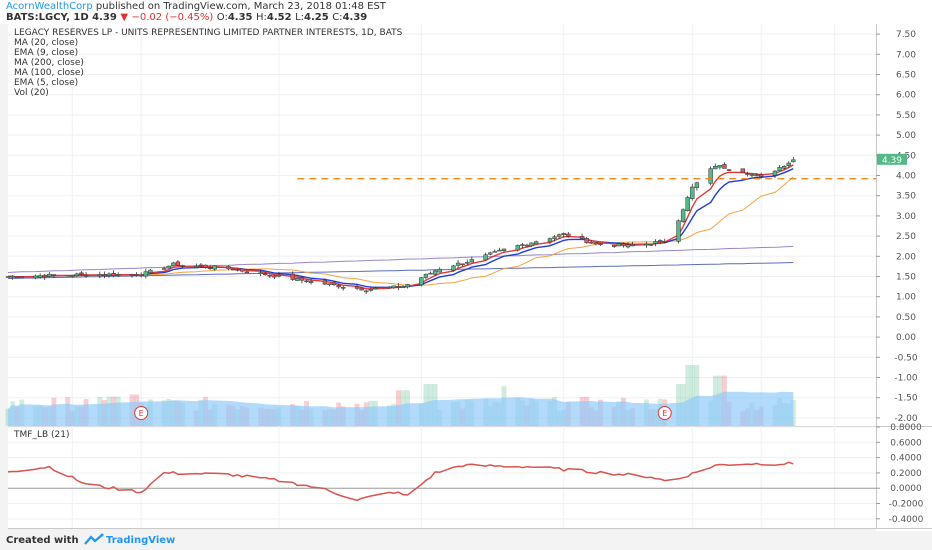  I want to click on legend-ema5: EMA (5, close), so click(46, 83).